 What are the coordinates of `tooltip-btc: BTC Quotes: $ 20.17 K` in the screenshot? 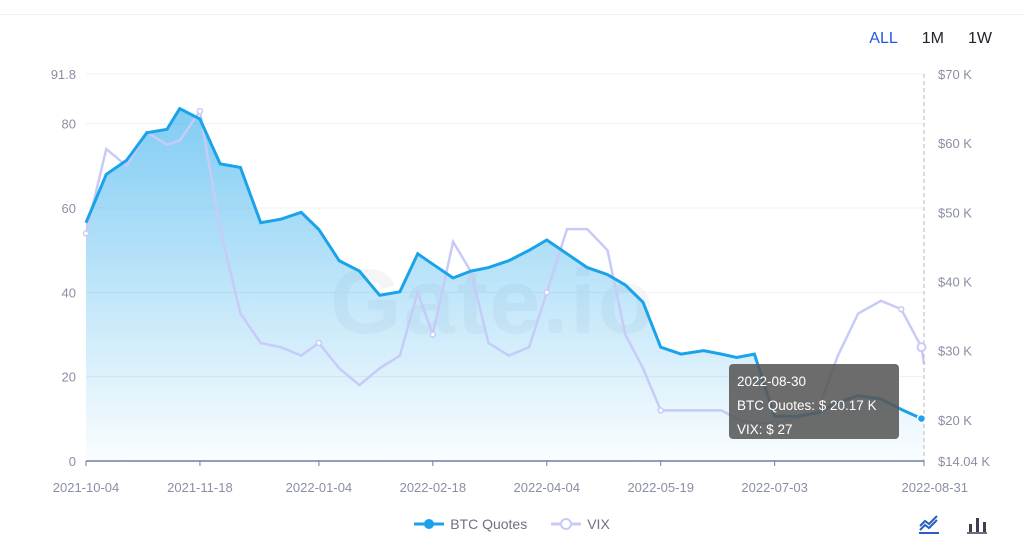 It's located at (807, 405).